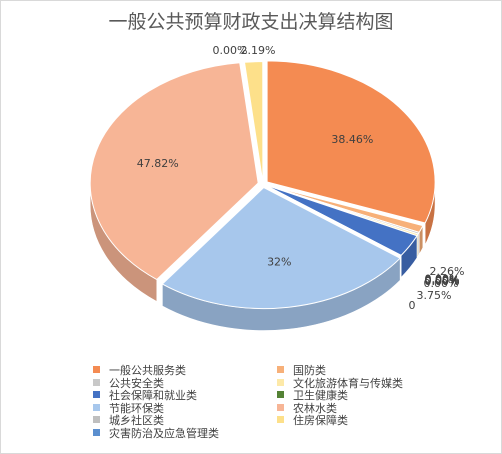 The width and height of the screenshot is (502, 454). What do you see at coordinates (251, 22) in the screenshot?
I see `chart-title: 一般公共预算财政支出决算结构图` at bounding box center [251, 22].